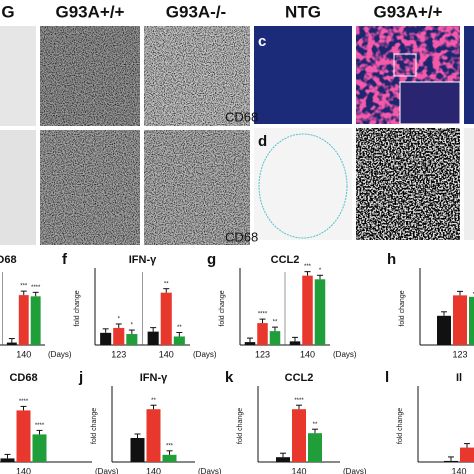 This screenshot has width=474, height=474. Describe the element at coordinates (80, 377) in the screenshot. I see `panel-letter: j` at that location.